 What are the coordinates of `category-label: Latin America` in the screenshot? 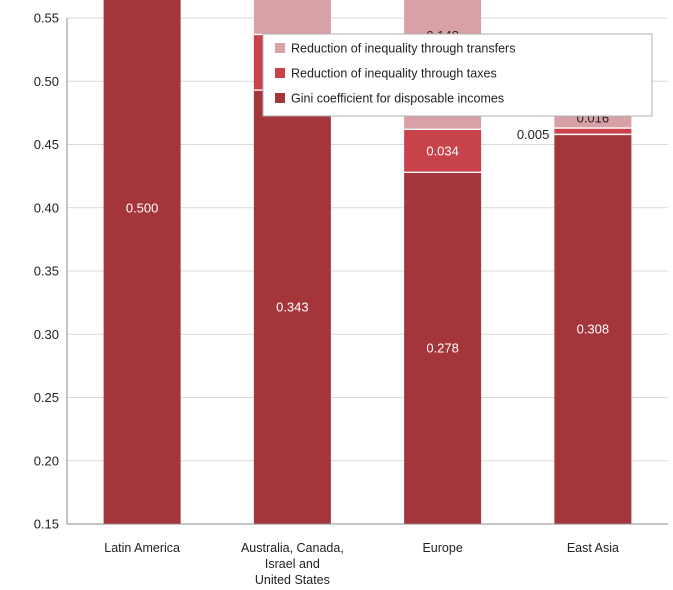 It's located at (142, 548).